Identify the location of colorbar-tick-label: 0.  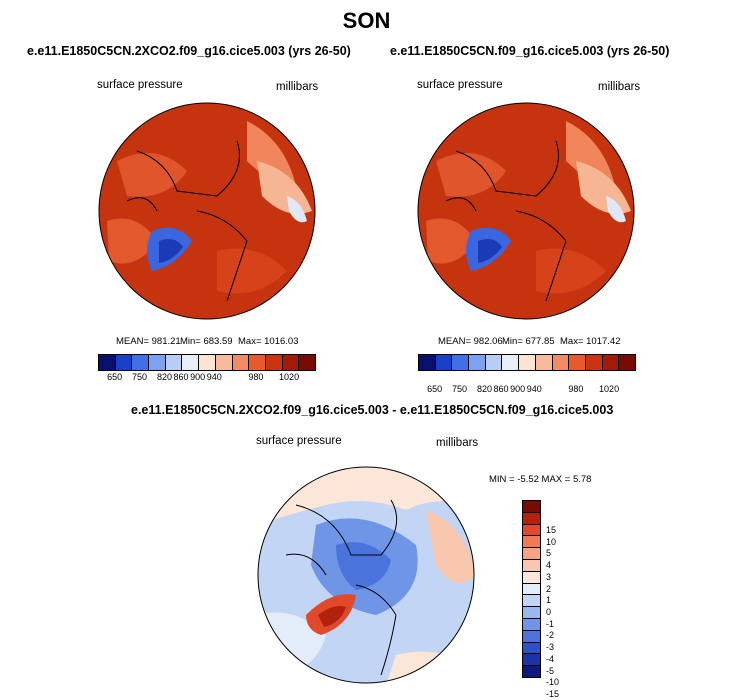
(549, 612).